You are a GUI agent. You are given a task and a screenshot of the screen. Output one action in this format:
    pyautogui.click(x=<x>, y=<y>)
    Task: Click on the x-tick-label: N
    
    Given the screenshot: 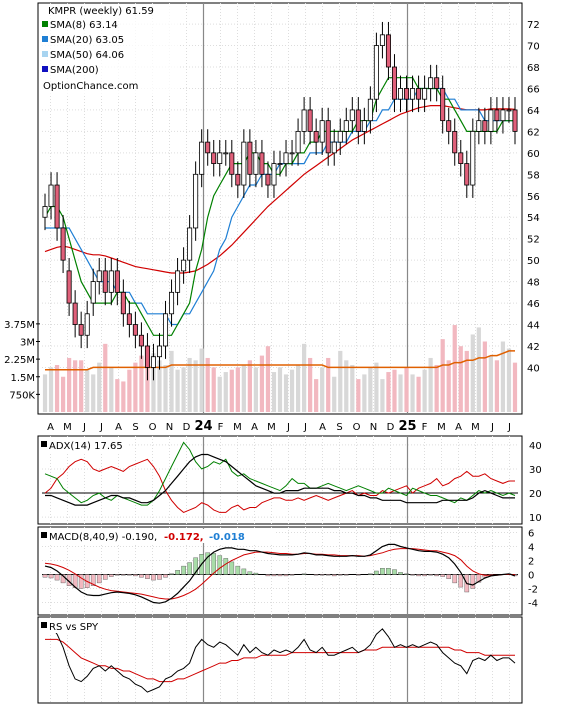 What is the action you would take?
    pyautogui.click(x=373, y=427)
    